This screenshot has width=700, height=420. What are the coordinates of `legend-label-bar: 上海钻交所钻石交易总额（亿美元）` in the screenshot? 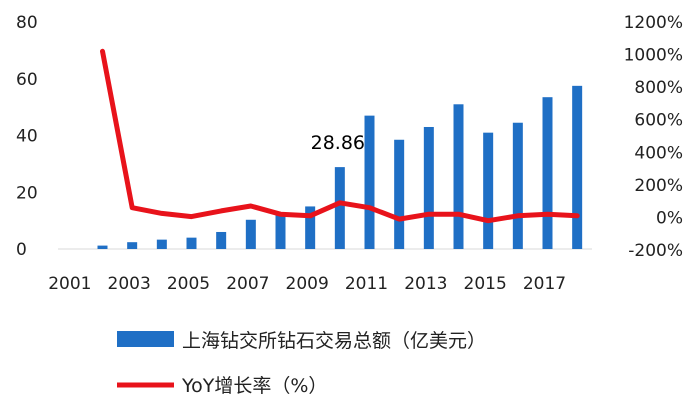 It's located at (334, 341).